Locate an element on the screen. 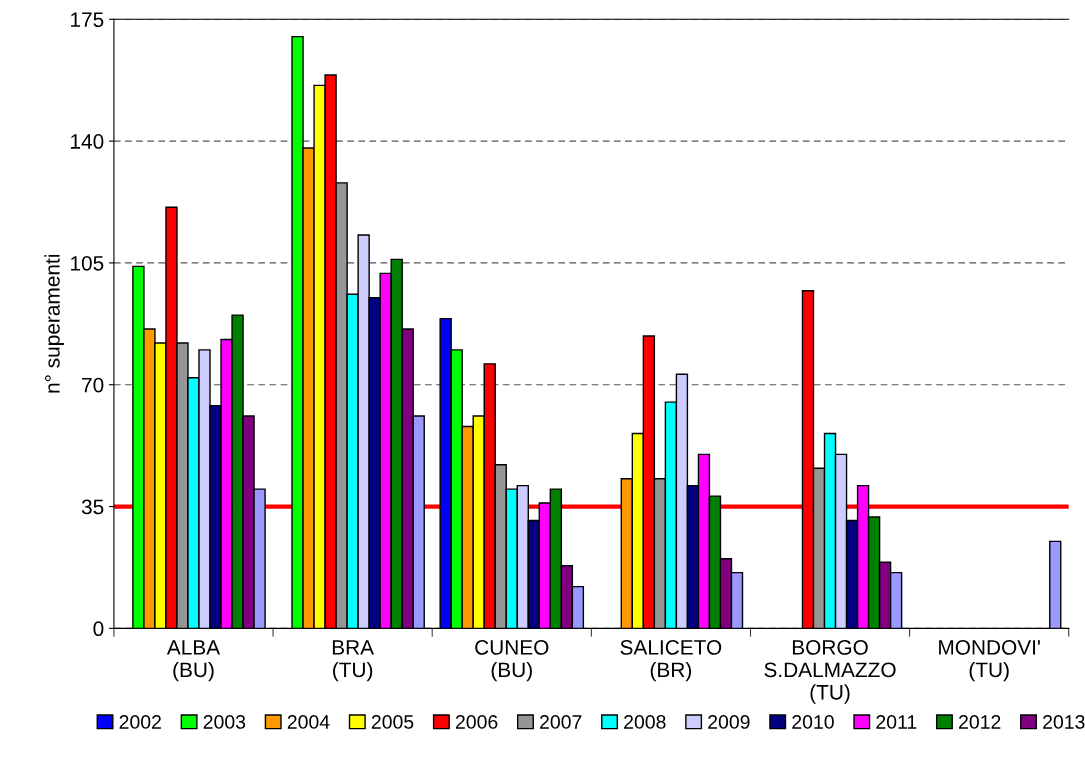  y-tick-label: 140 is located at coordinates (87, 141).